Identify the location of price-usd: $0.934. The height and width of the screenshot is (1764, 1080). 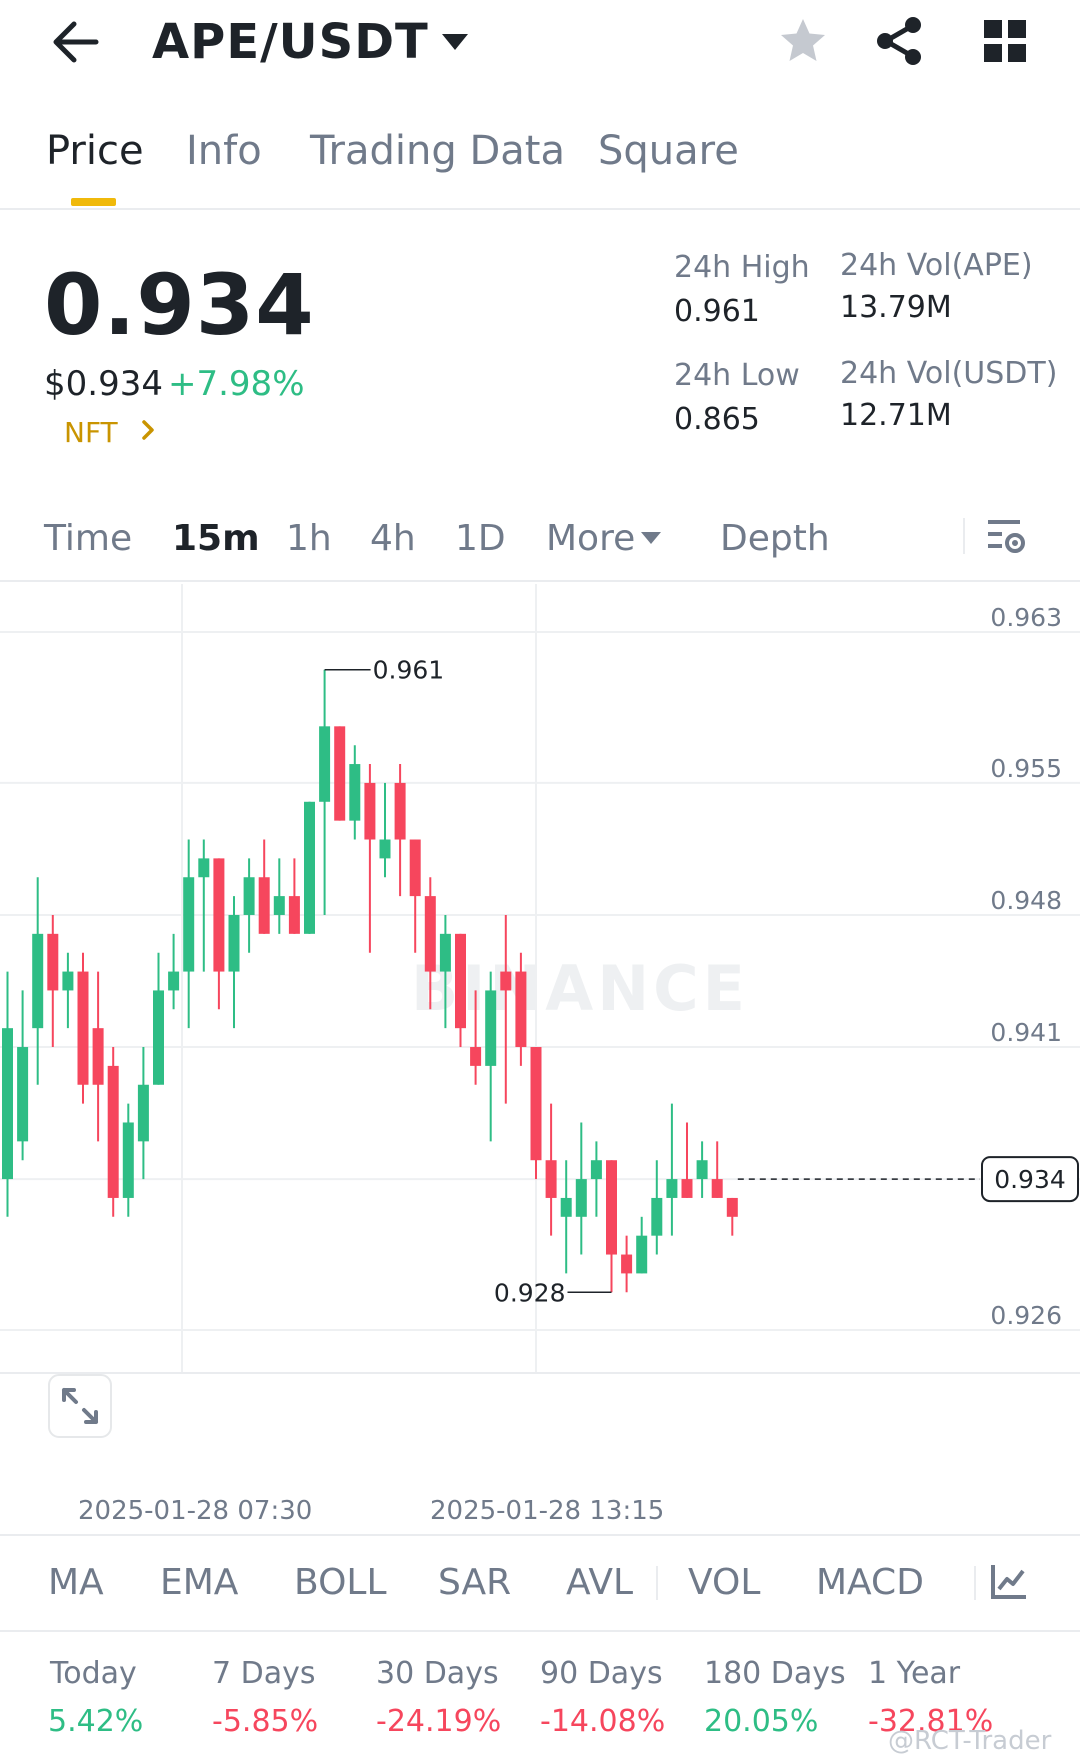
(103, 384).